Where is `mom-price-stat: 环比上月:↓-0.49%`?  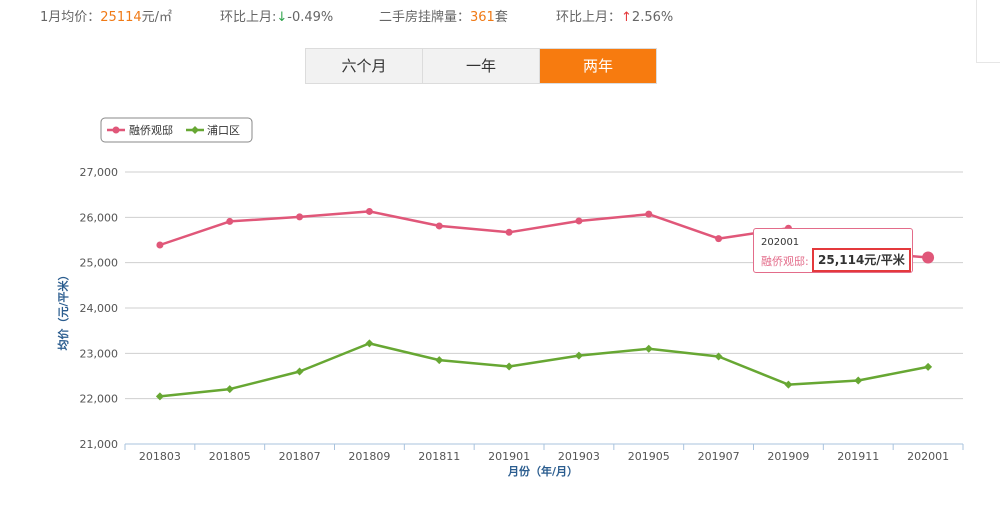
mom-price-stat: 环比上月:↓-0.49% is located at coordinates (276, 15).